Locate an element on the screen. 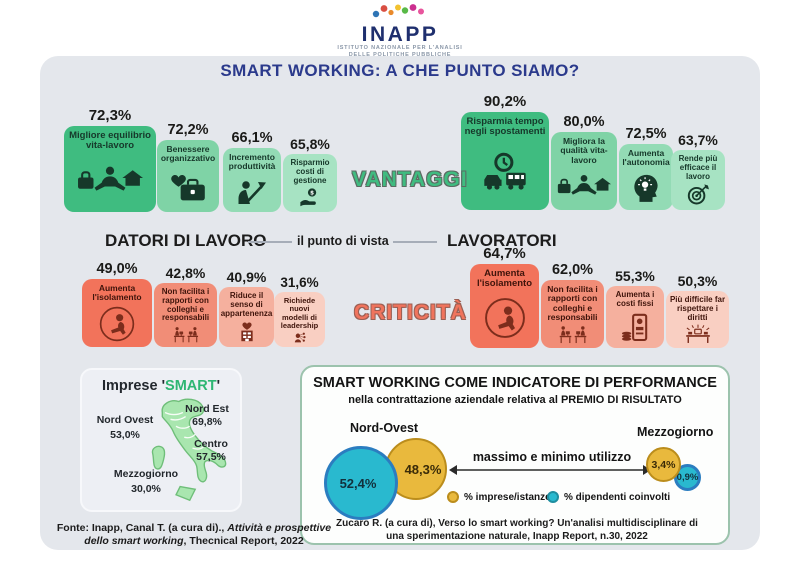 This screenshot has width=800, height=565. stat-value: 31,6% is located at coordinates (299, 282).